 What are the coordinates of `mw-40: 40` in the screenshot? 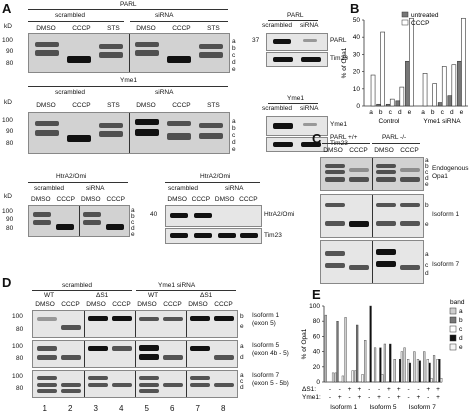 It's located at (154, 214).